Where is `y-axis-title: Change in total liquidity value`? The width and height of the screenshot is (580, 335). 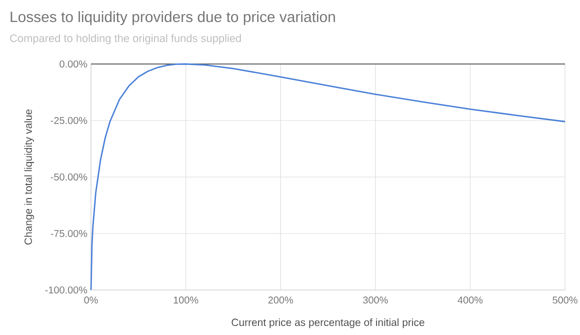
y-axis-title: Change in total liquidity value is located at coordinates (29, 177).